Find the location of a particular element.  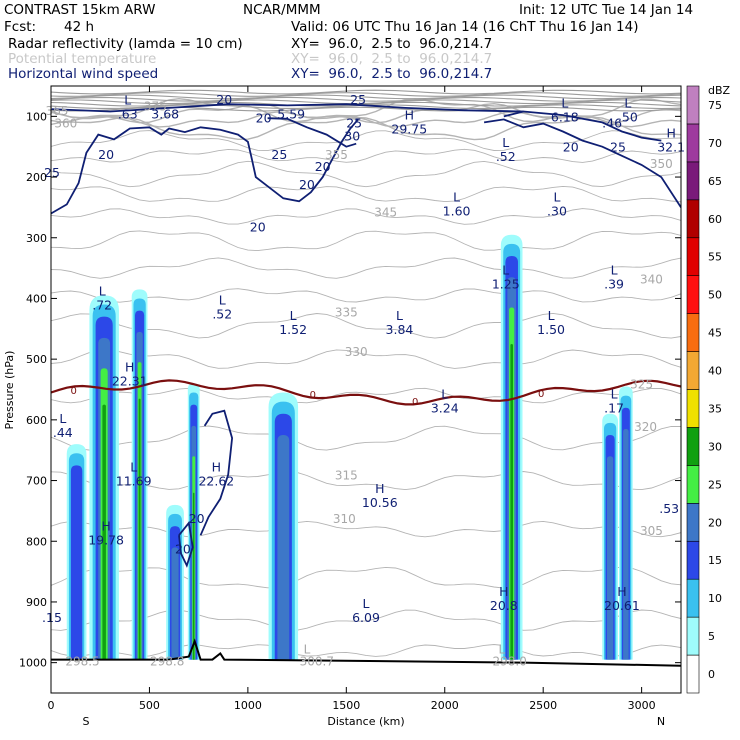

extremum-value: 3.68 is located at coordinates (165, 113).